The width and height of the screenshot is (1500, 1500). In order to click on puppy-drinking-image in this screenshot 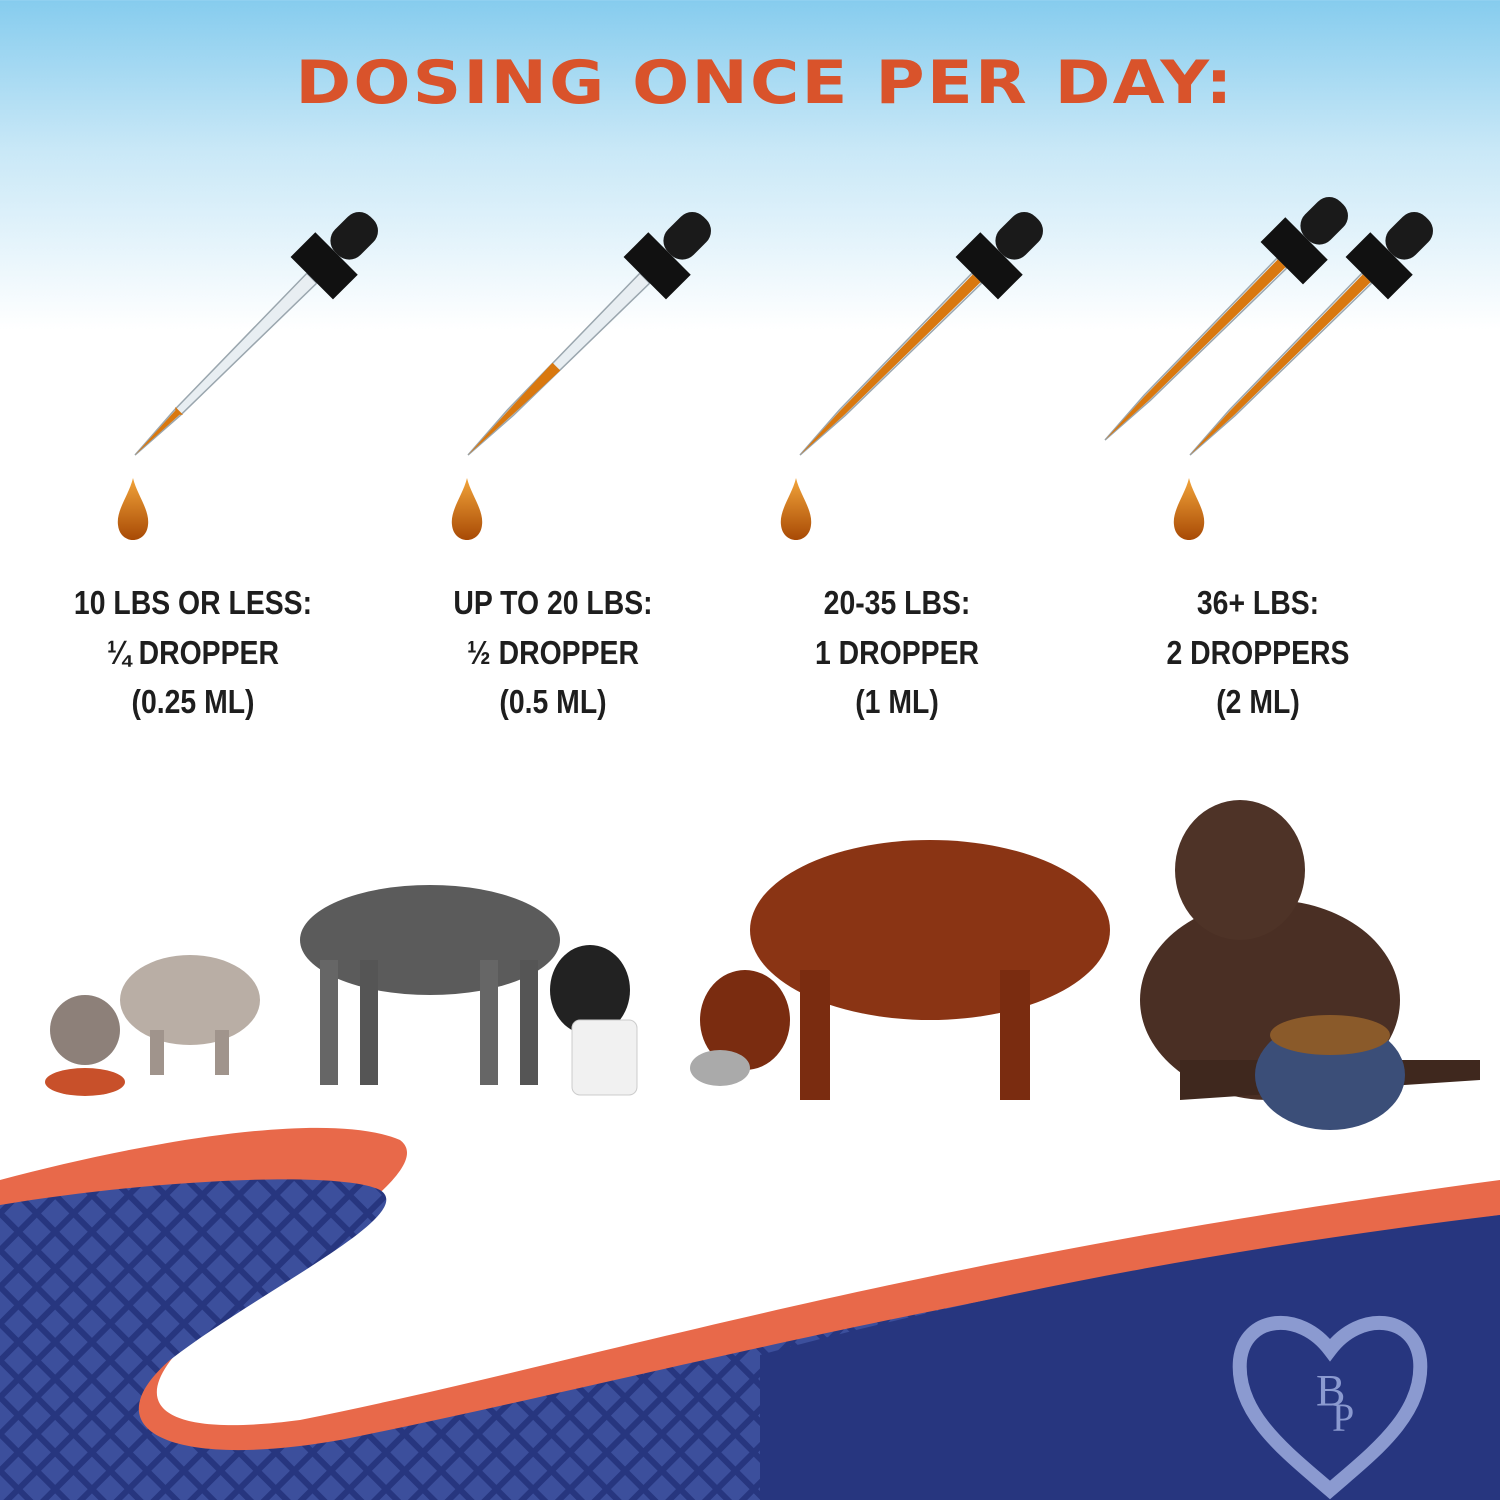, I will do `click(469, 990)`.